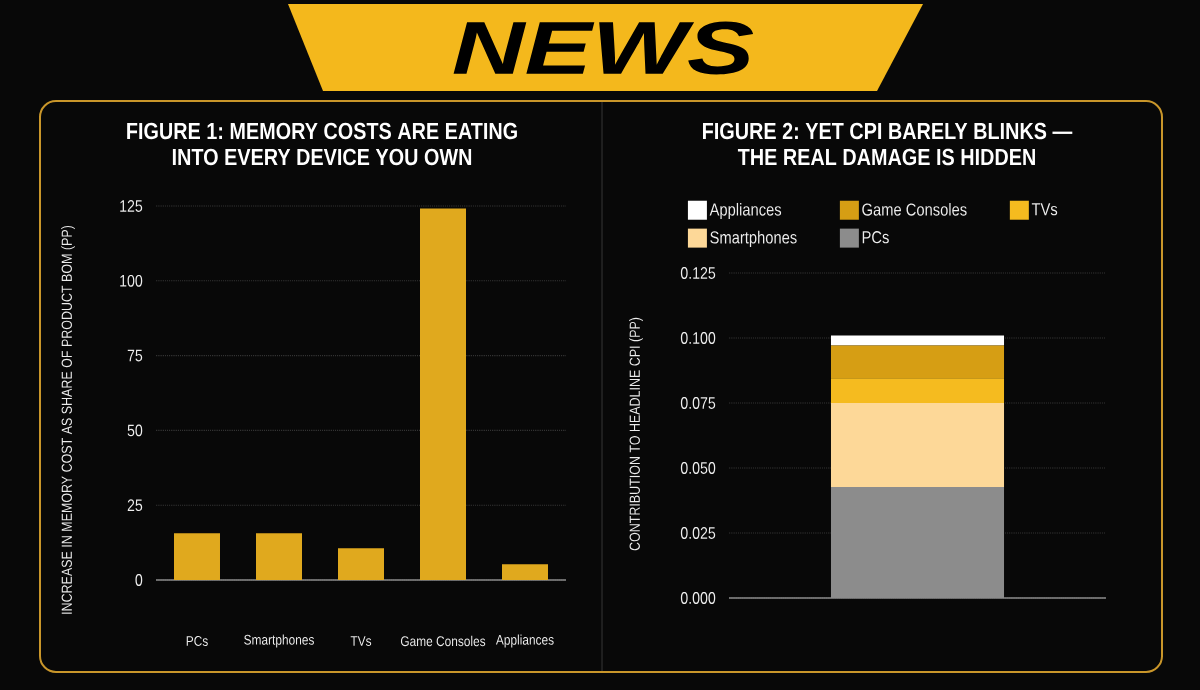 This screenshot has height=690, width=1200. Describe the element at coordinates (135, 430) in the screenshot. I see `y-tick-label: 50` at that location.